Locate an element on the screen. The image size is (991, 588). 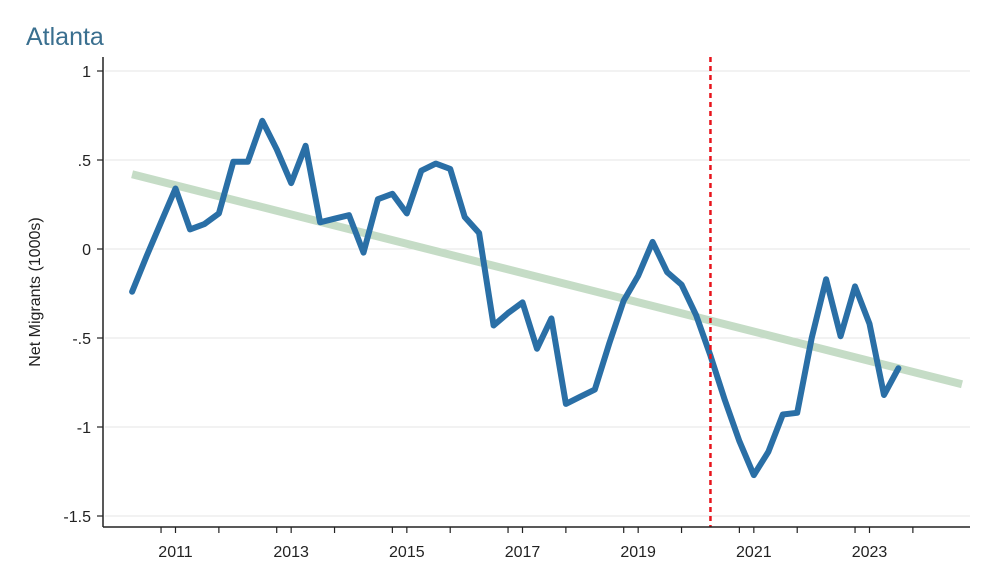
x-tick-label: 2013 is located at coordinates (291, 552).